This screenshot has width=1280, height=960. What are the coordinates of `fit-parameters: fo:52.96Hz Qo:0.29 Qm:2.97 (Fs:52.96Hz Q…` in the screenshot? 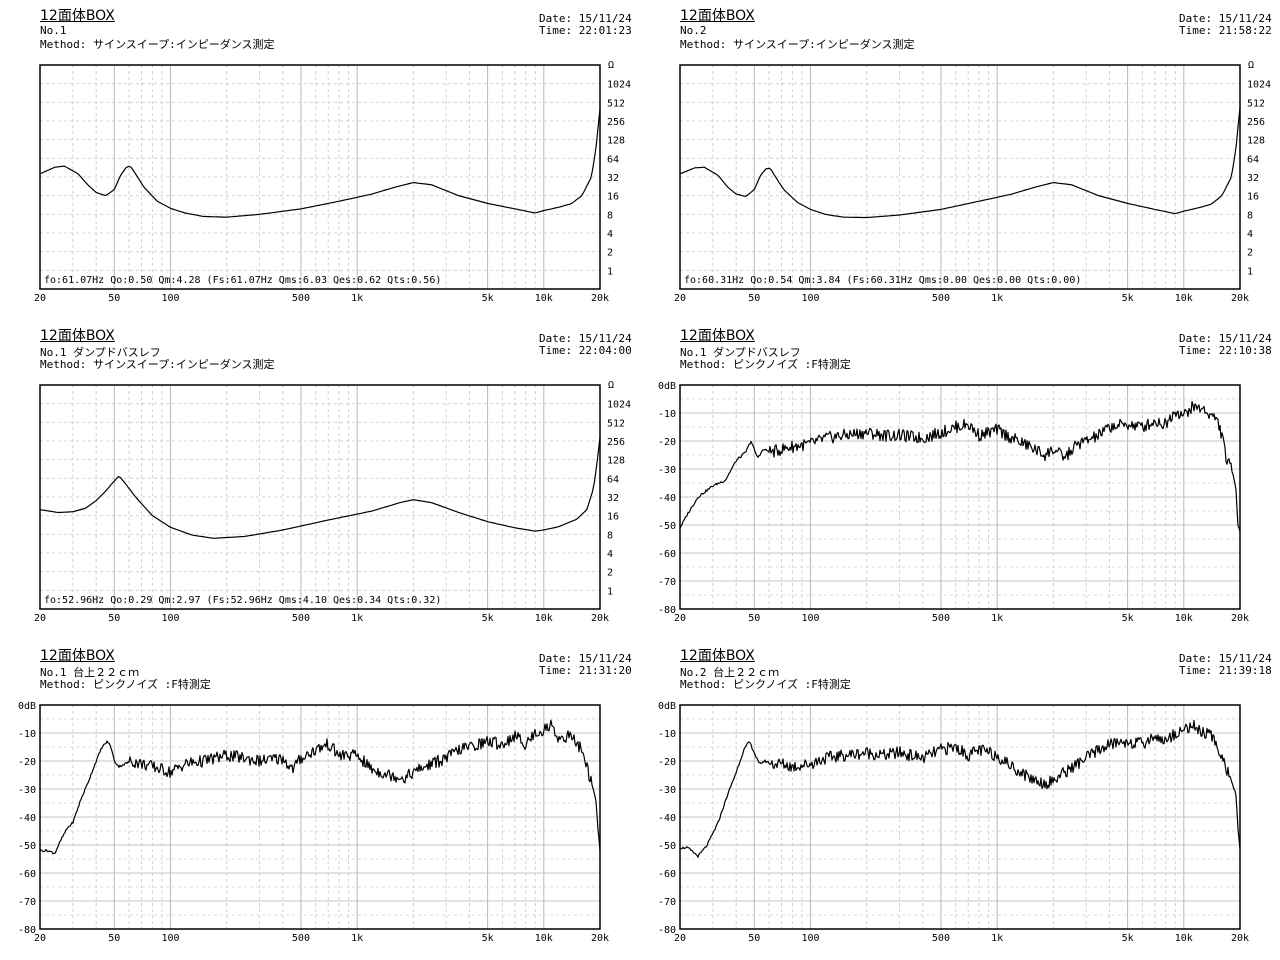 It's located at (242, 600).